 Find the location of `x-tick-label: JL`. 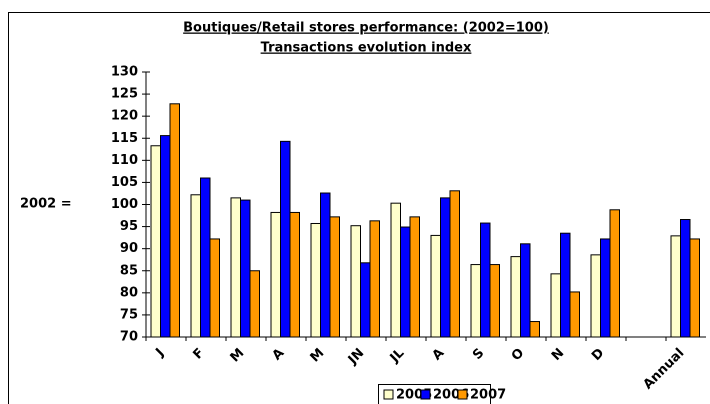

x-tick-label: JL is located at coordinates (397, 356).